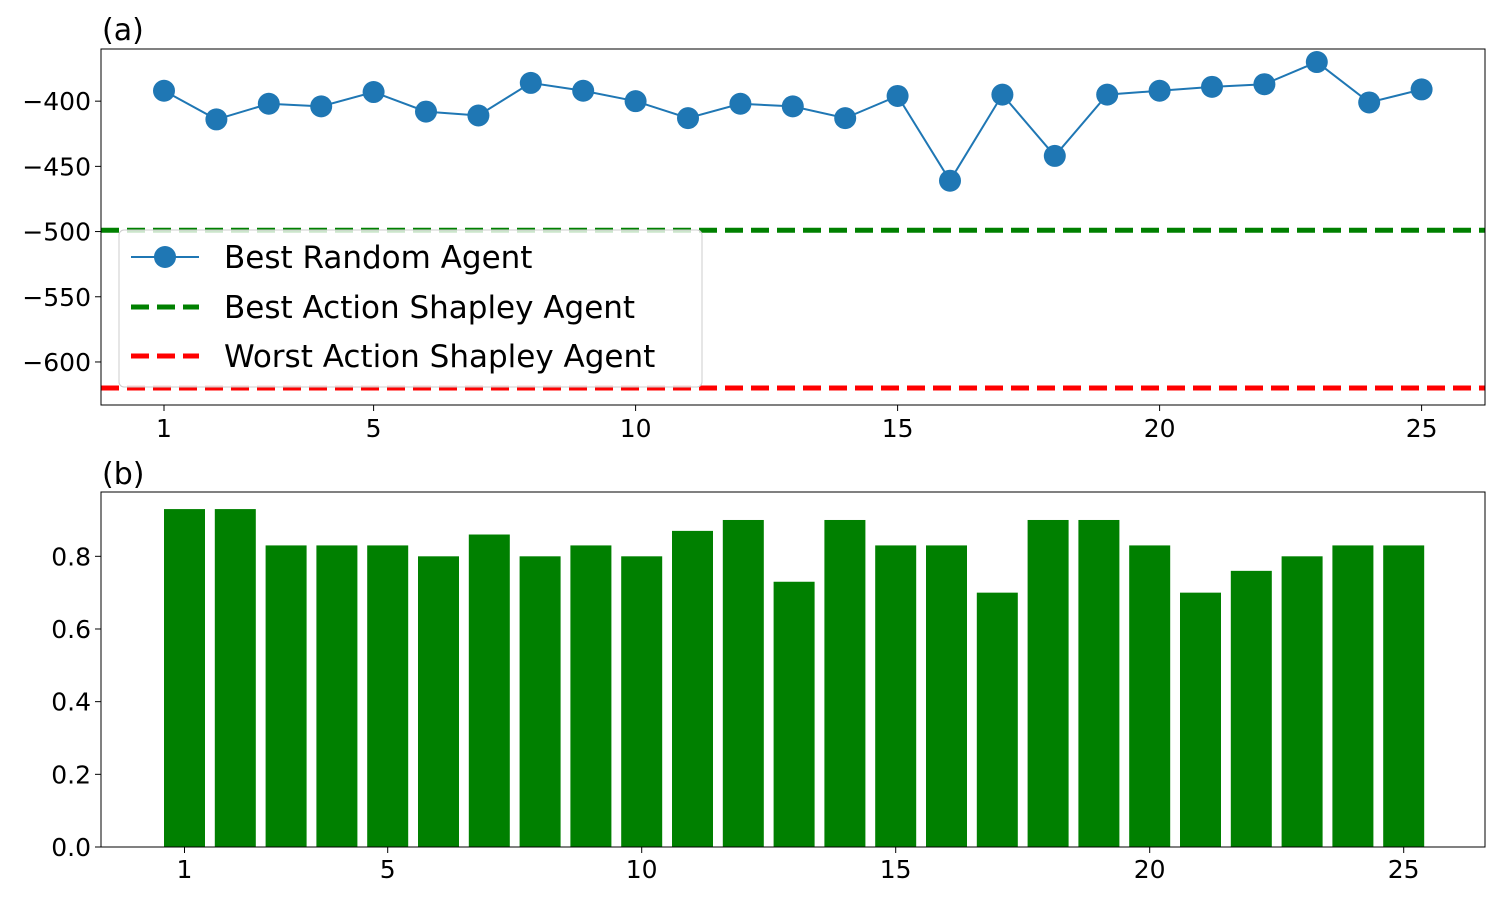 This screenshot has width=1500, height=900. I want to click on legend-label-worst-shapley: Worst Action Shapley Agent, so click(439, 357).